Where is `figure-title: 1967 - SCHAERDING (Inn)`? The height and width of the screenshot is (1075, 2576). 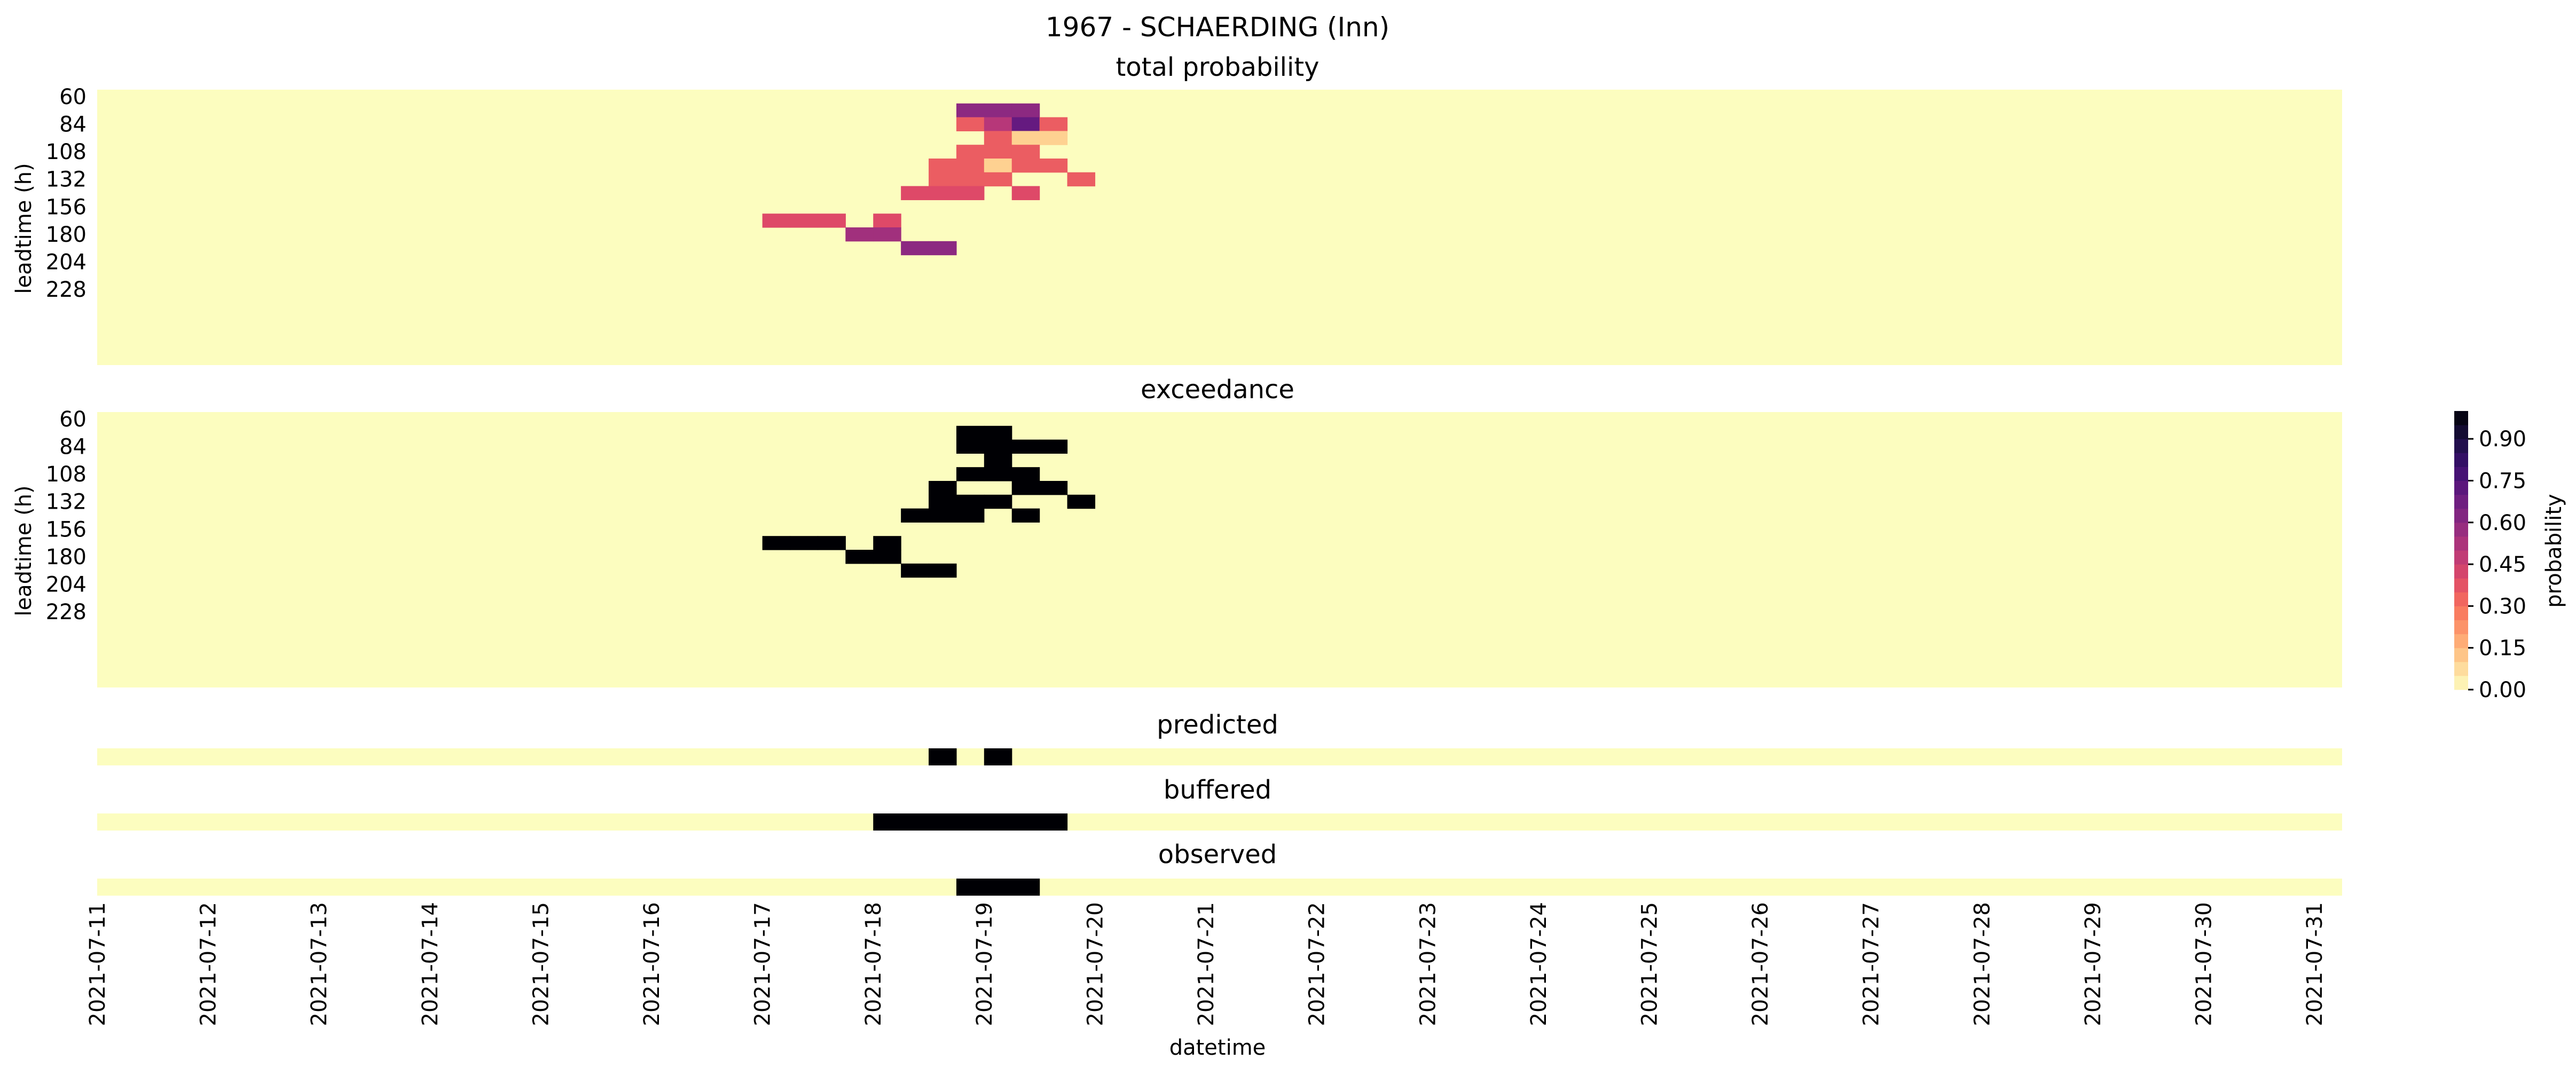
figure-title: 1967 - SCHAERDING (Inn) is located at coordinates (1217, 27).